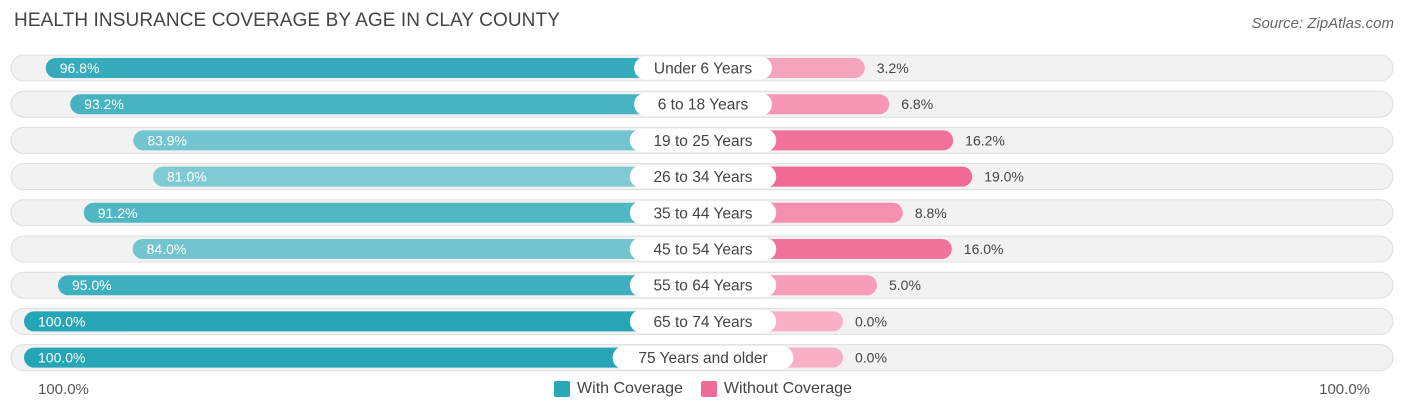 This screenshot has width=1406, height=414. Describe the element at coordinates (708, 389) in the screenshot. I see `without-coverage-swatch` at that location.